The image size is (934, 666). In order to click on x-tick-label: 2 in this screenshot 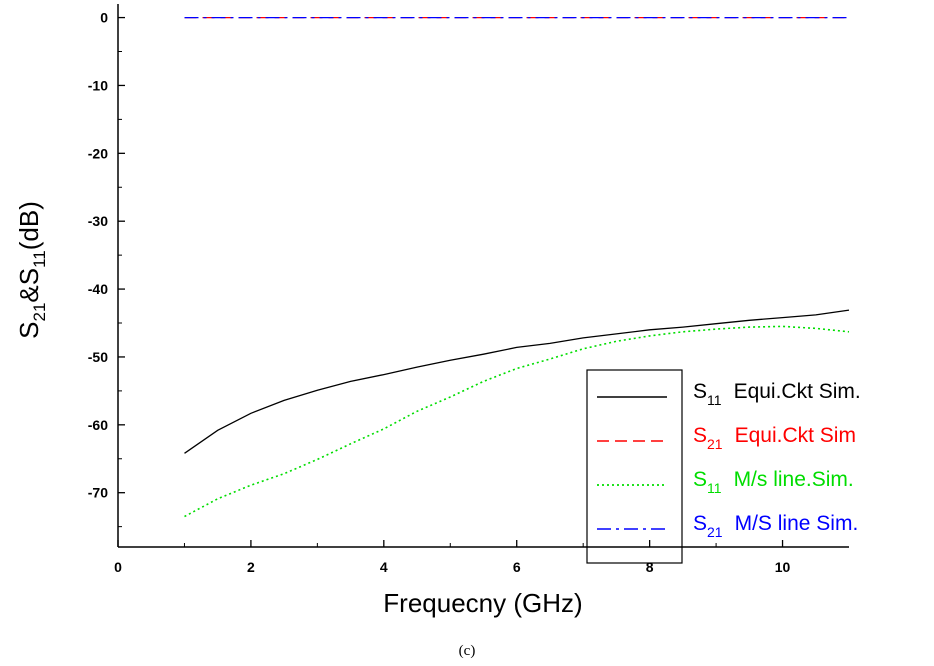, I will do `click(251, 567)`.